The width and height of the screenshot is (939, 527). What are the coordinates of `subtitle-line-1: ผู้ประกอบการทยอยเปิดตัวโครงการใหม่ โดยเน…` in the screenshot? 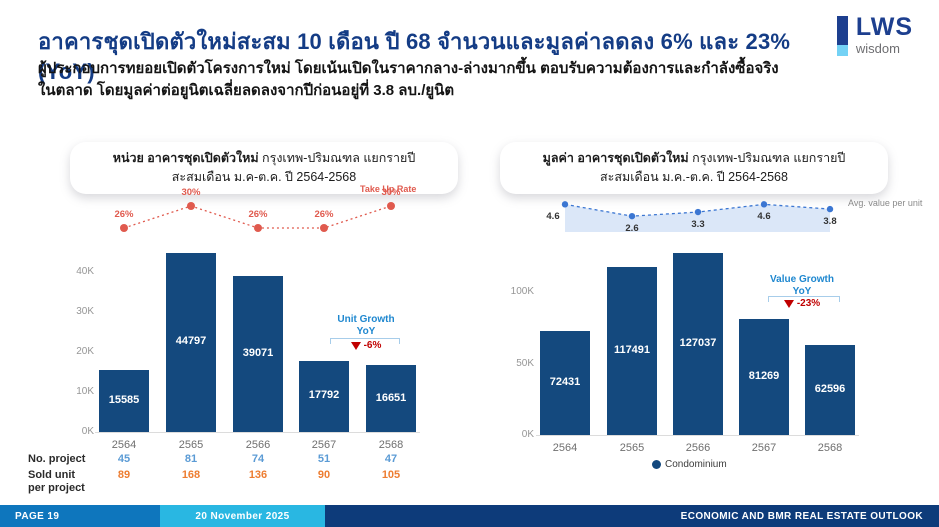 It's located at (408, 68).